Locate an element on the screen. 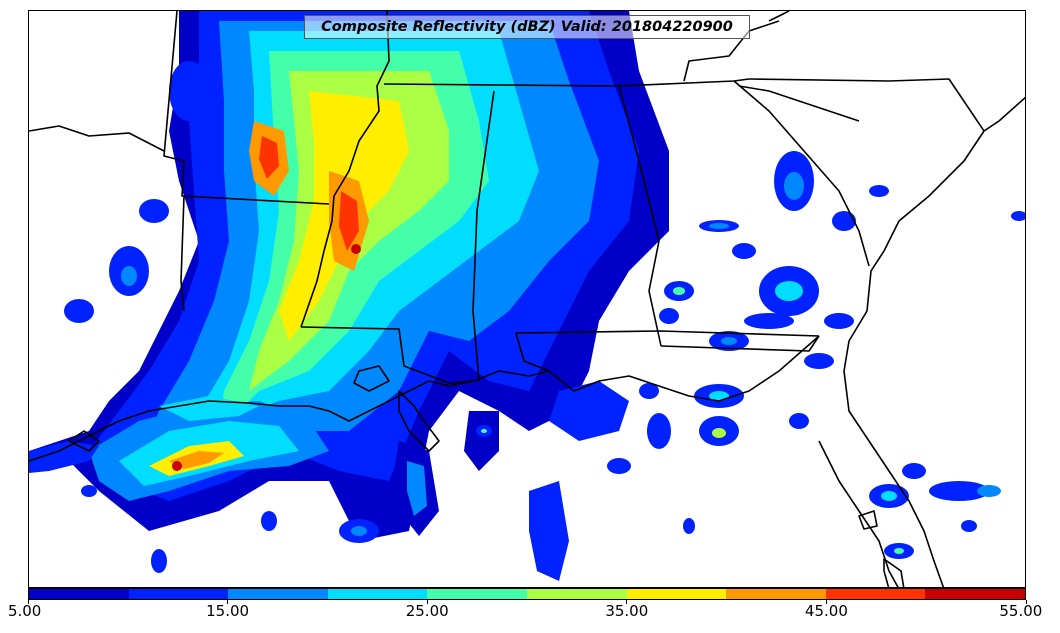 Image resolution: width=1060 pixels, height=633 pixels. coast-gulf-fl is located at coordinates (674, 368).